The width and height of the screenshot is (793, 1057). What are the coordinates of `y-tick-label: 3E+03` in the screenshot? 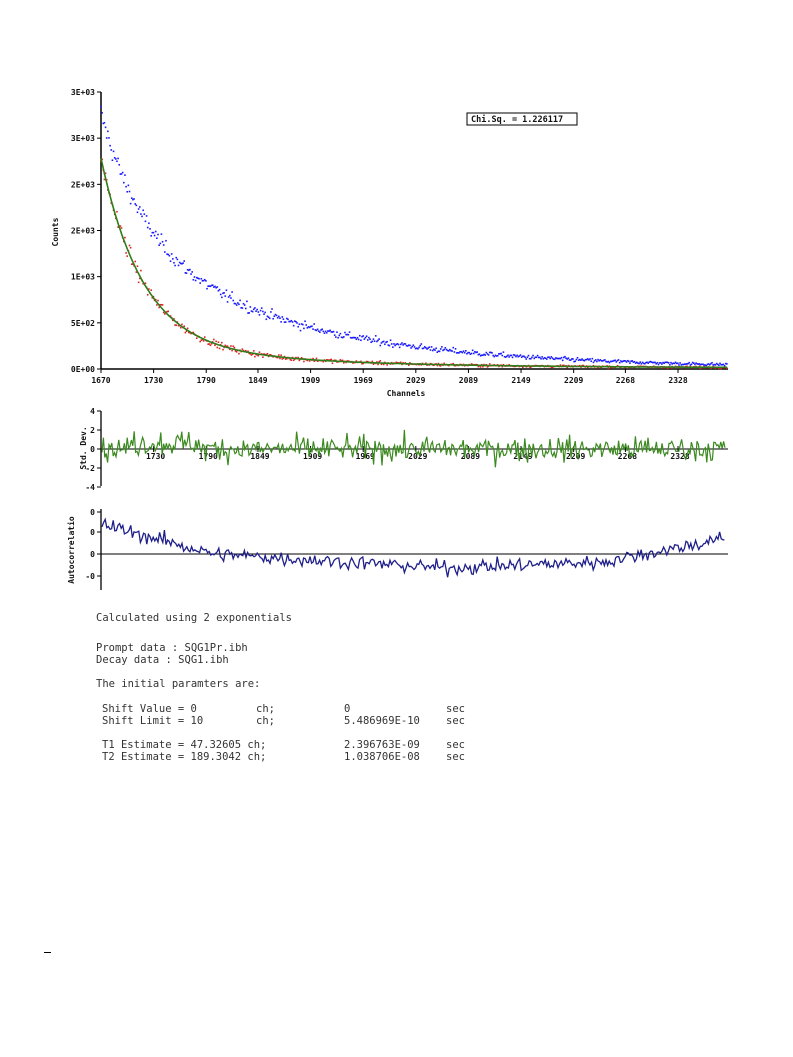 It's located at (83, 138).